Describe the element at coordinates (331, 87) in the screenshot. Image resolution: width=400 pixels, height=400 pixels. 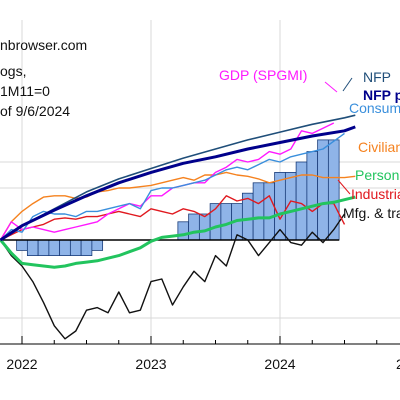
I see `gdp-leader-line` at that location.